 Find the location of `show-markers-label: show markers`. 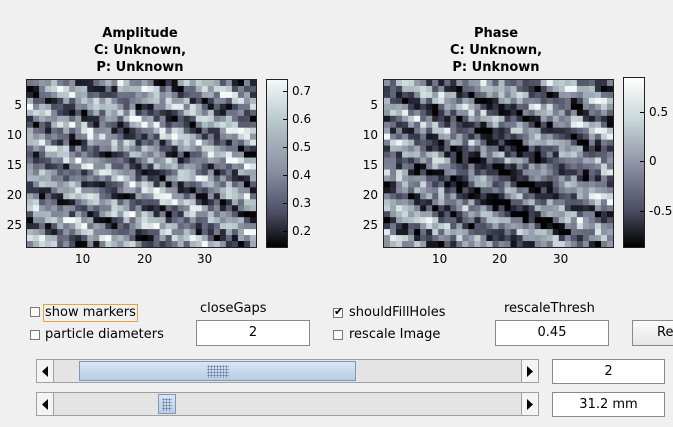

show-markers-label: show markers is located at coordinates (90, 313).